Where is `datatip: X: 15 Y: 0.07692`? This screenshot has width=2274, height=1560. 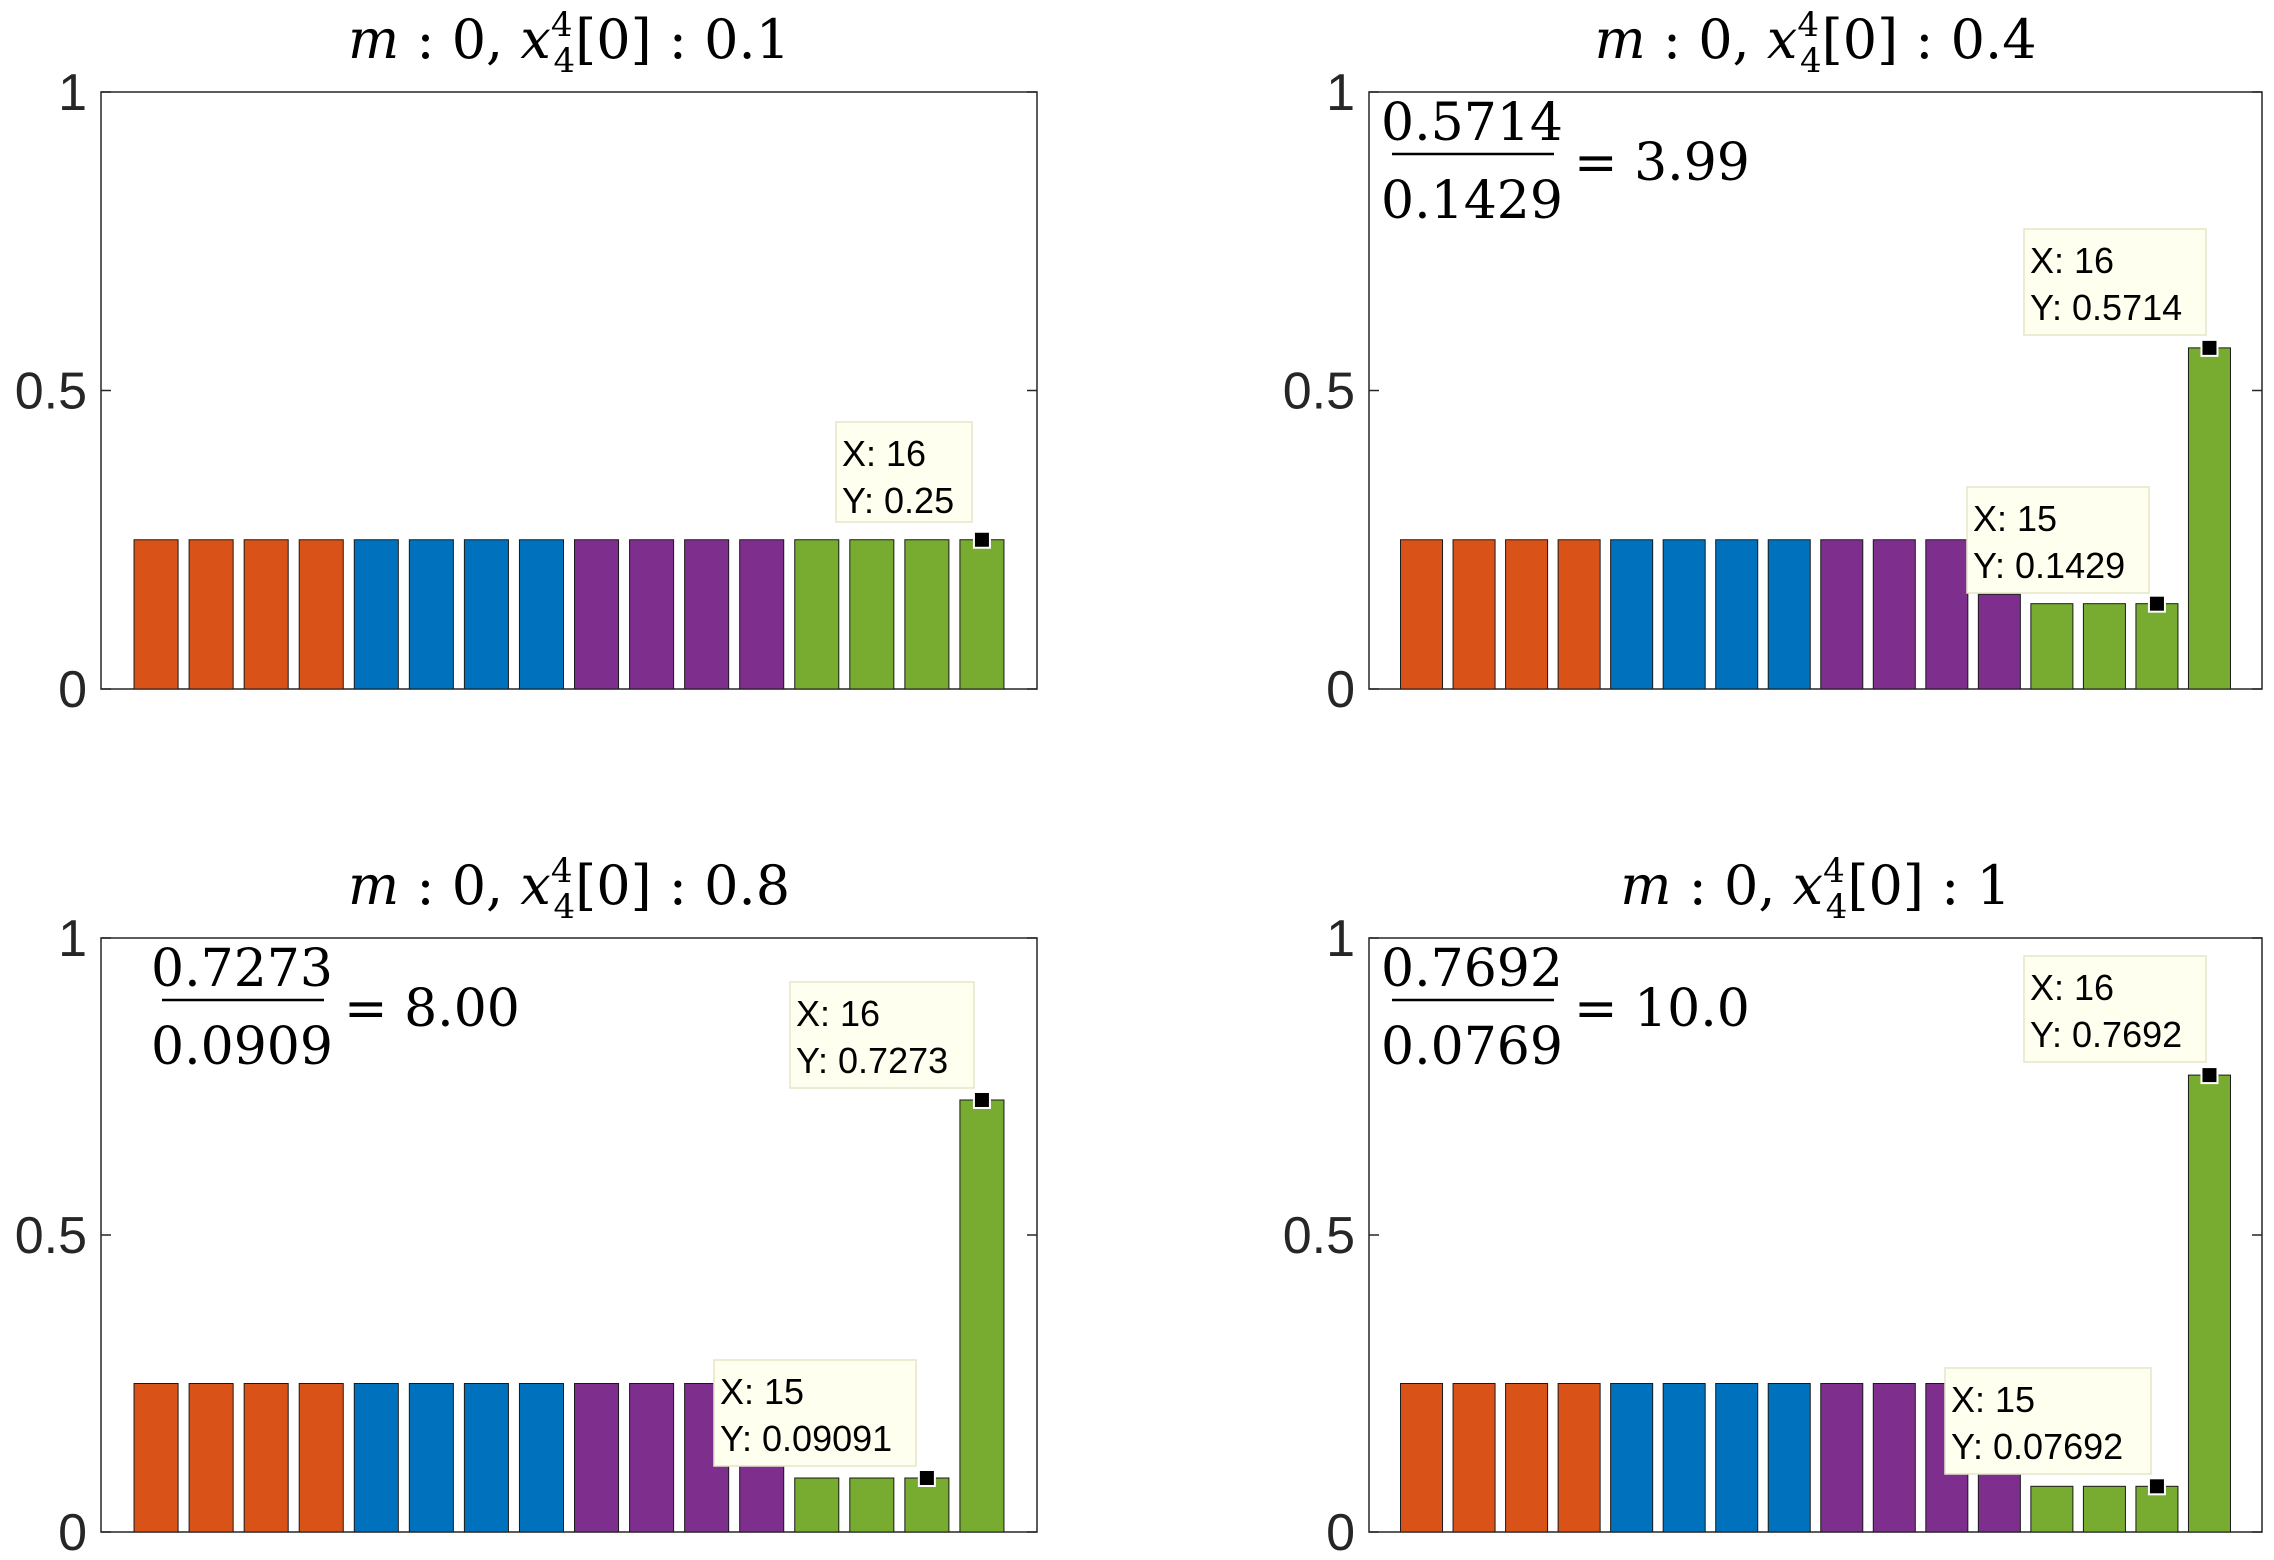
datatip: X: 15 Y: 0.07692 is located at coordinates (2055, 1431).